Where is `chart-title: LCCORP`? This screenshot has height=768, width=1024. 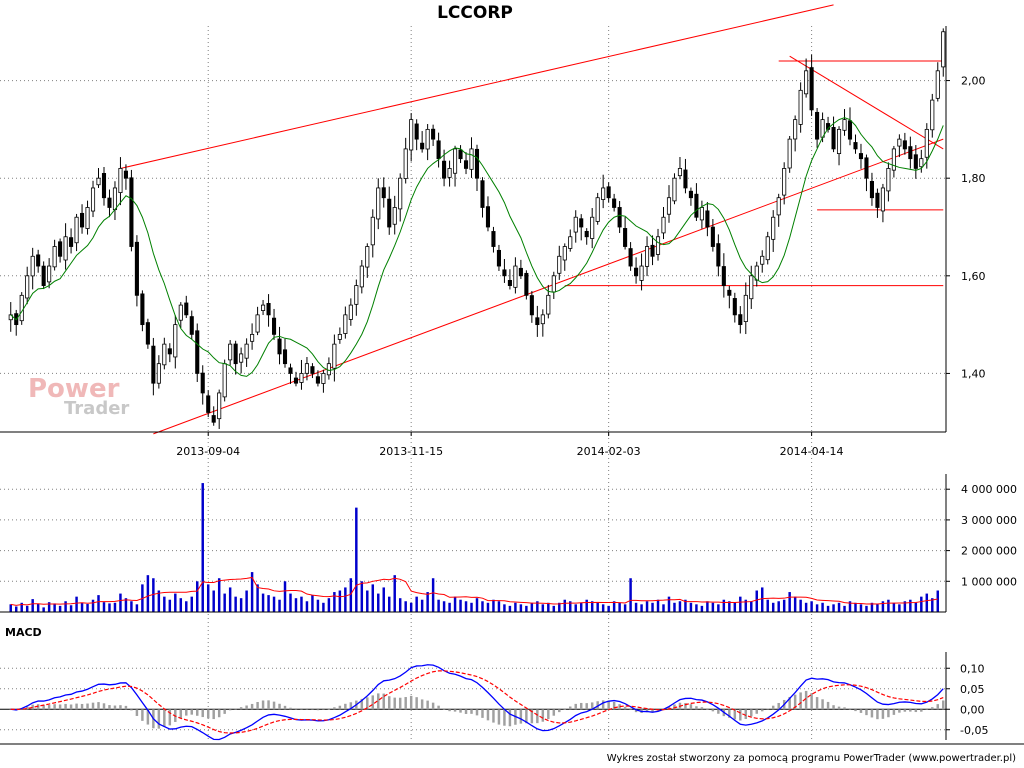 chart-title: LCCORP is located at coordinates (475, 13).